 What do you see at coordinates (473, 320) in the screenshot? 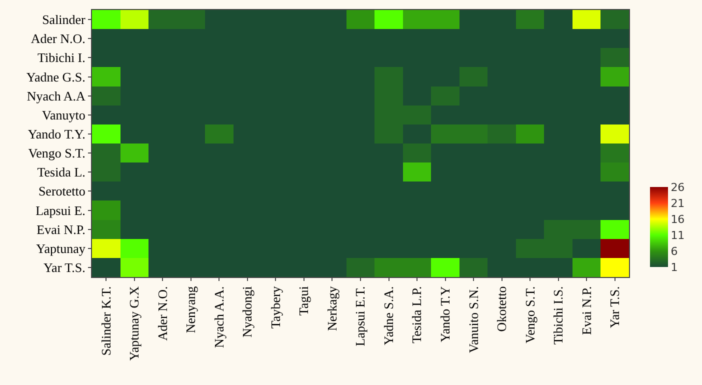
I see `x-tick-label: Vanuito S.N.` at bounding box center [473, 320].